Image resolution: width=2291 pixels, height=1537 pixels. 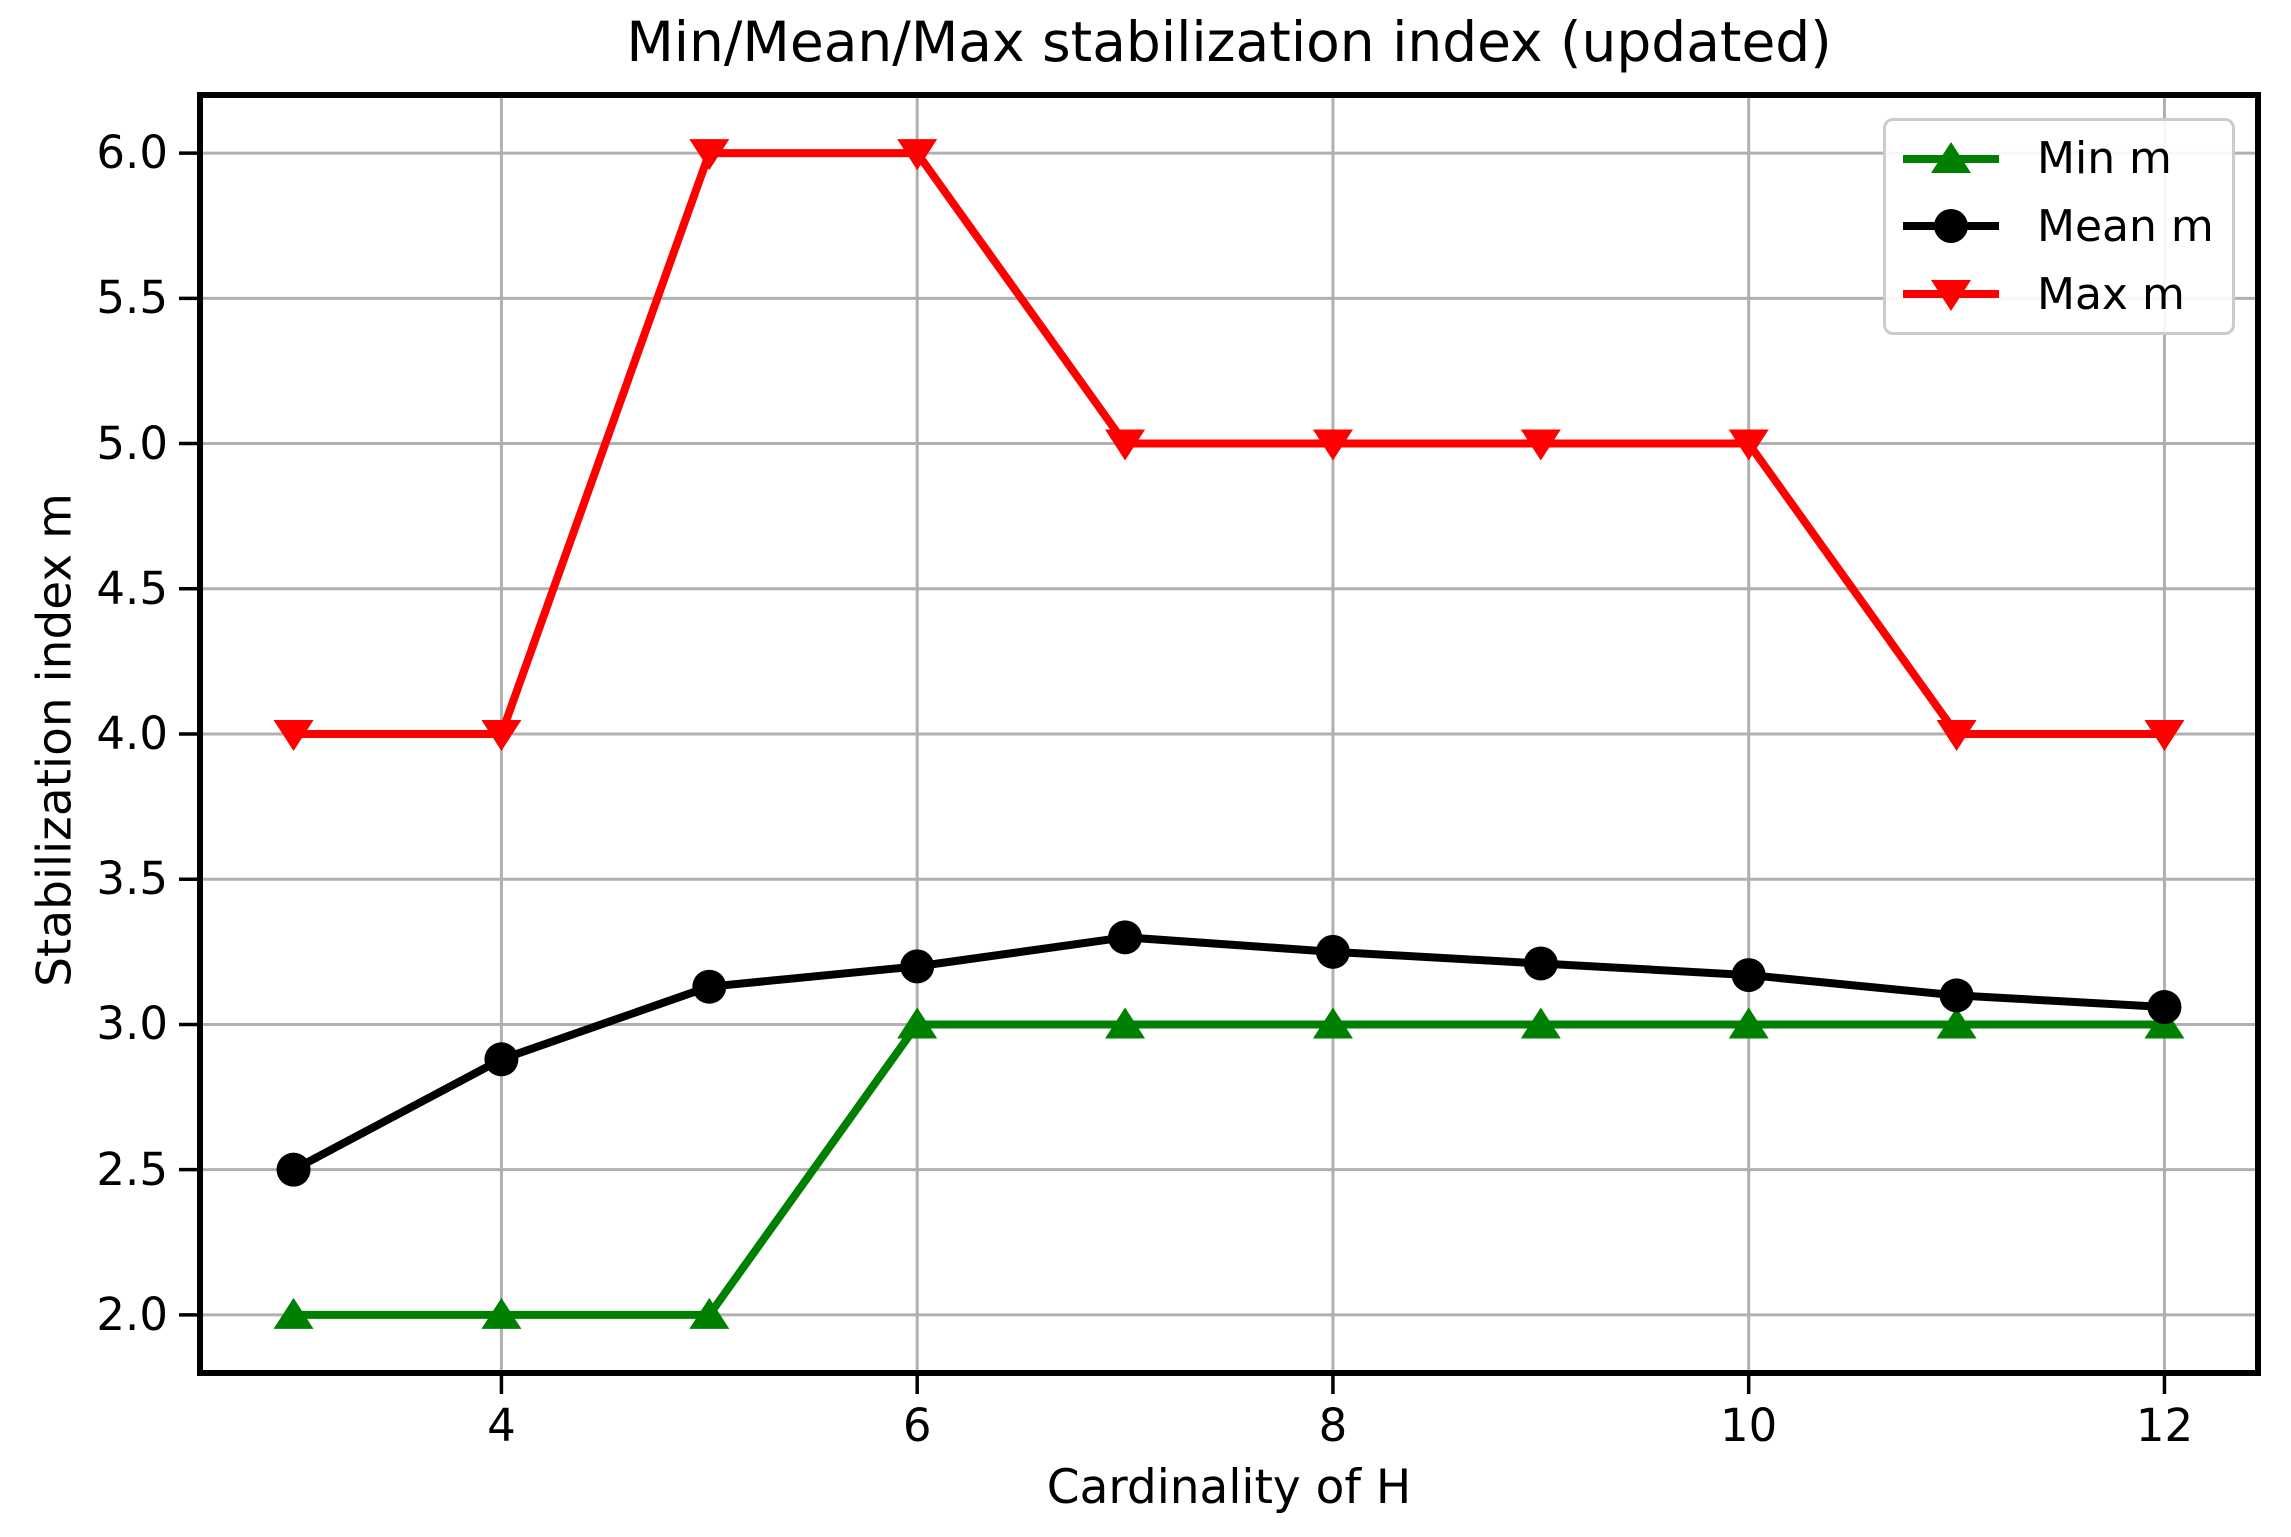 What do you see at coordinates (132, 733) in the screenshot?
I see `y-tick-label: 4.0` at bounding box center [132, 733].